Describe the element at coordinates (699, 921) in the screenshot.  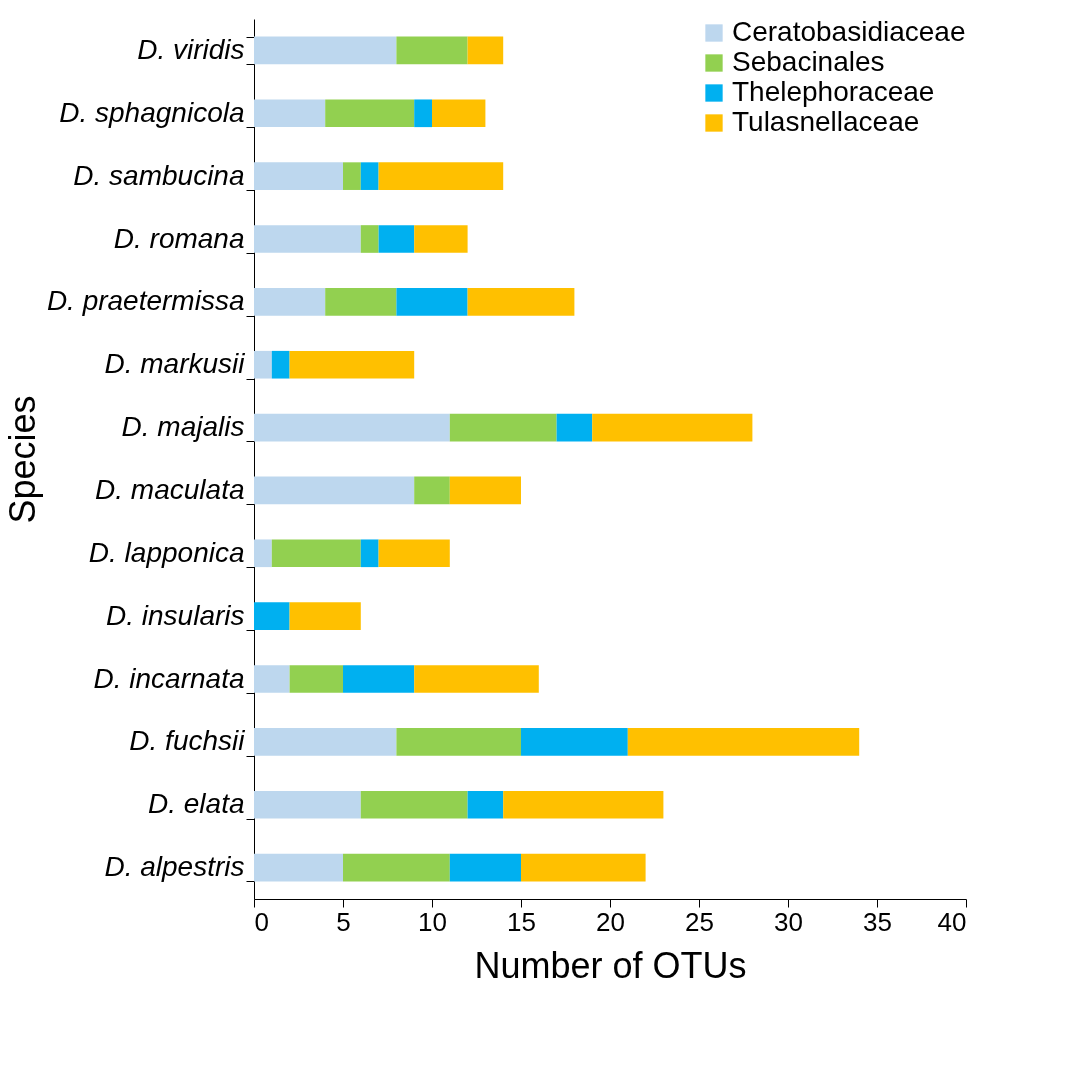
I see `x-tick-label: 25` at that location.